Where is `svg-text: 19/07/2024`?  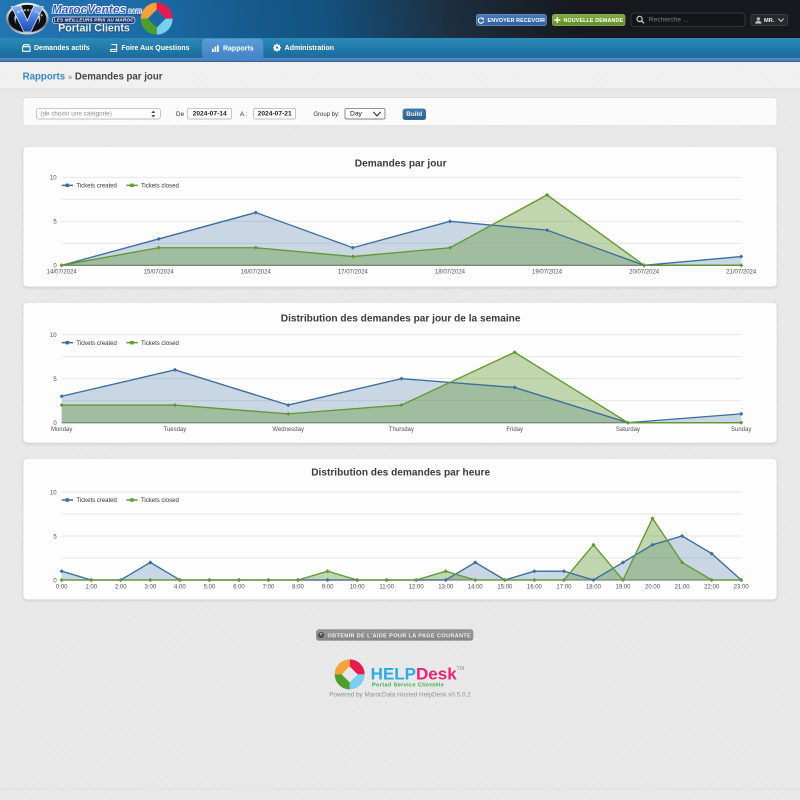
svg-text: 19/07/2024 is located at coordinates (547, 273).